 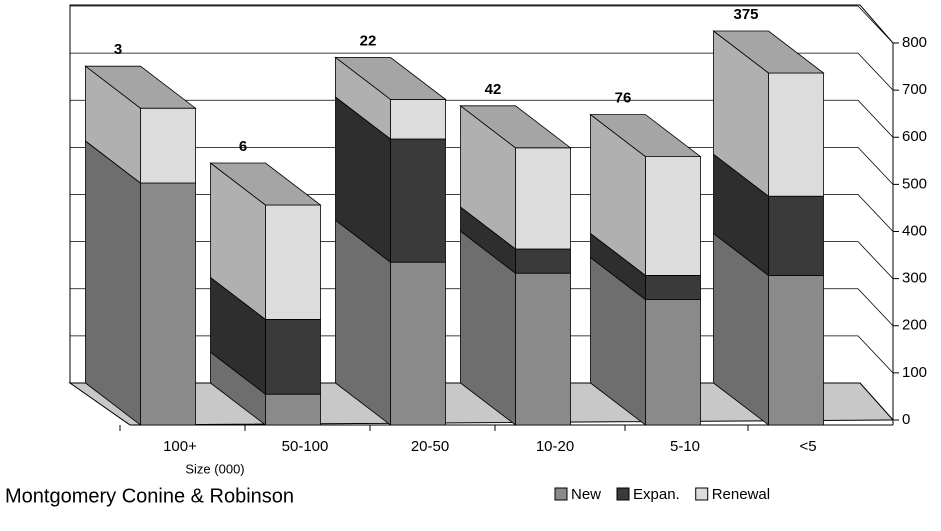 What do you see at coordinates (914, 42) in the screenshot?
I see `y-tick-label: 800` at bounding box center [914, 42].